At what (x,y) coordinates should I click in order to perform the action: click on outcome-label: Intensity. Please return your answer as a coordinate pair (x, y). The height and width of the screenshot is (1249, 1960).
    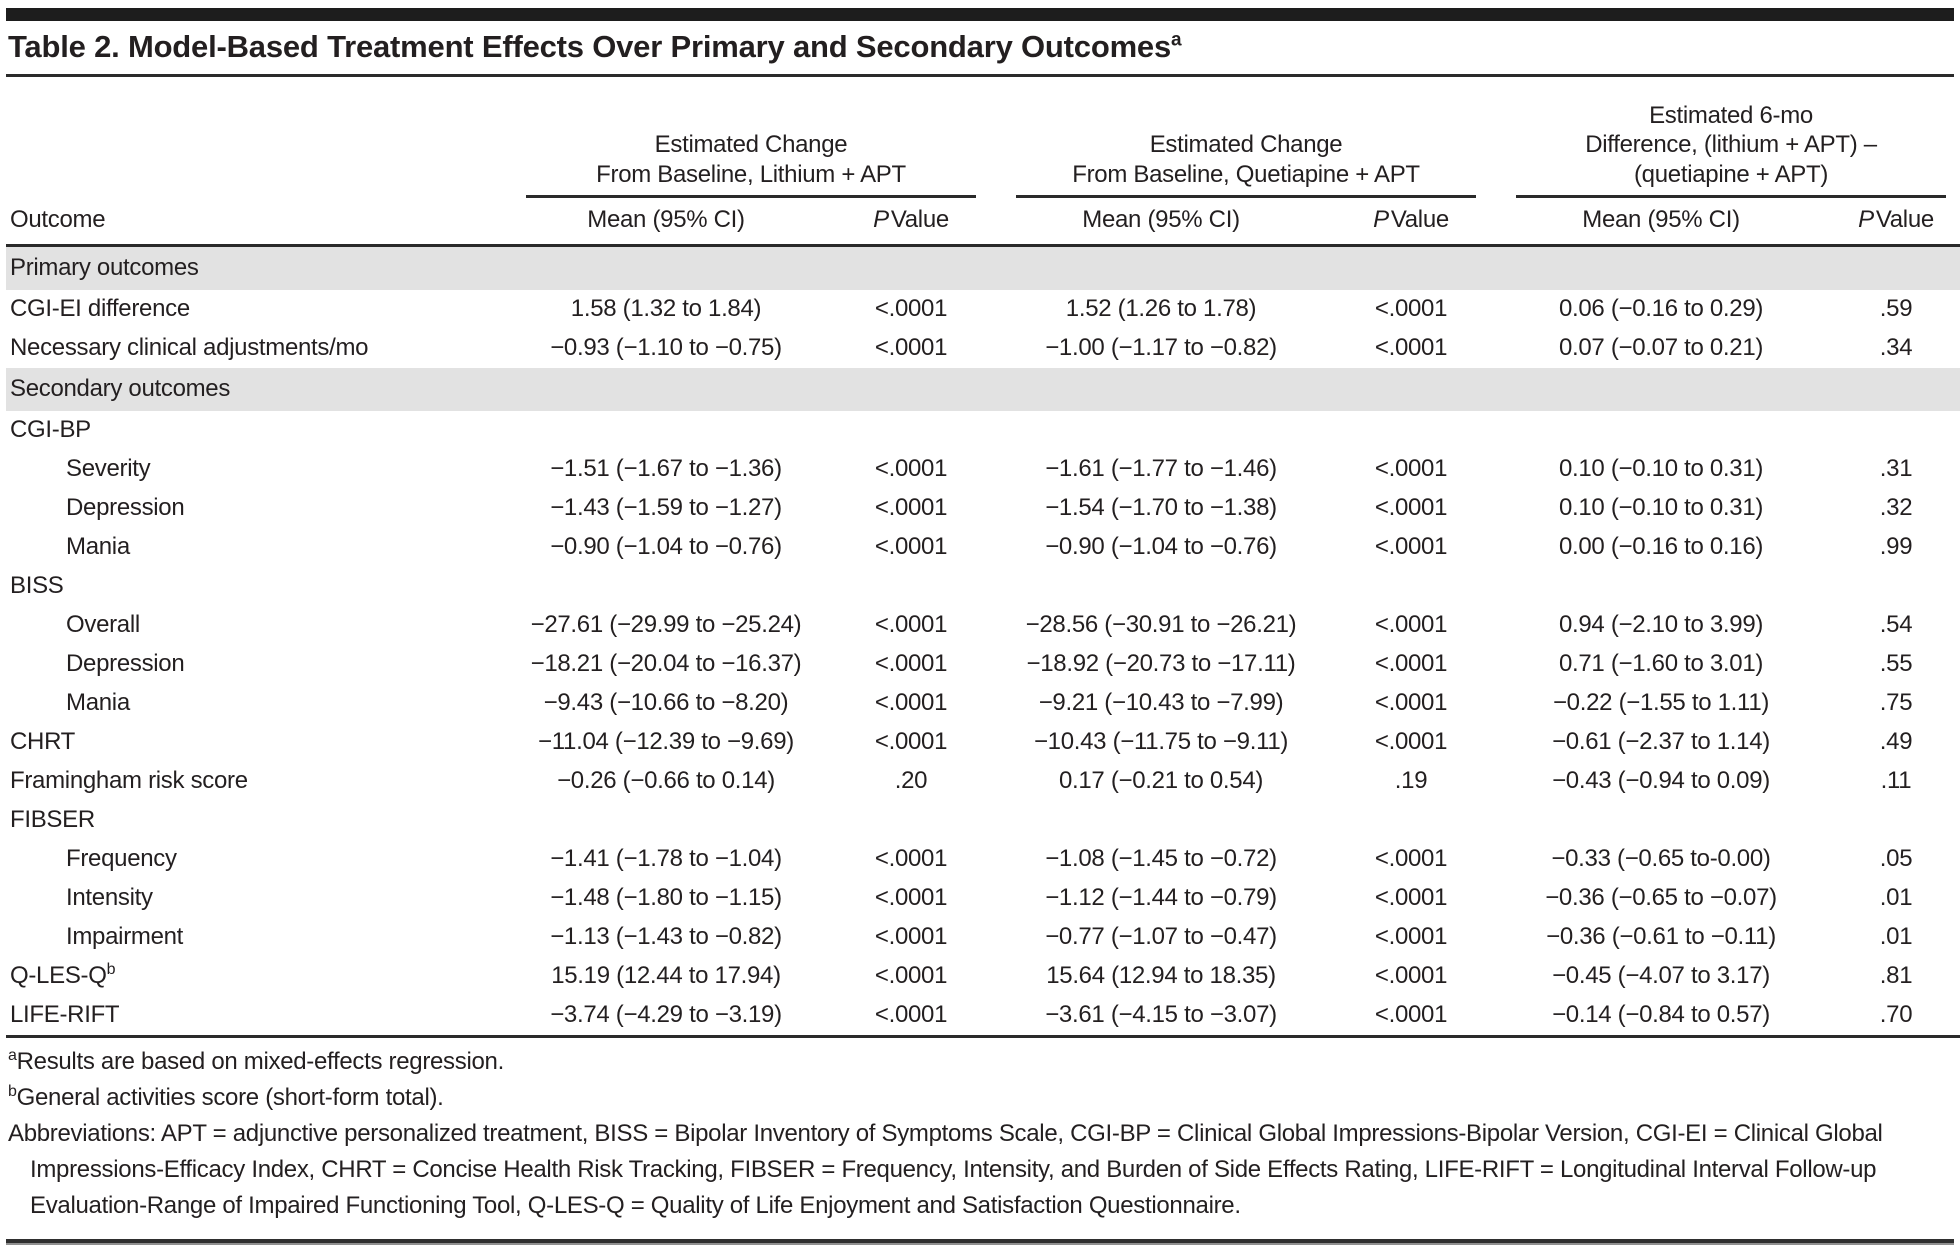
    Looking at the image, I should click on (256, 898).